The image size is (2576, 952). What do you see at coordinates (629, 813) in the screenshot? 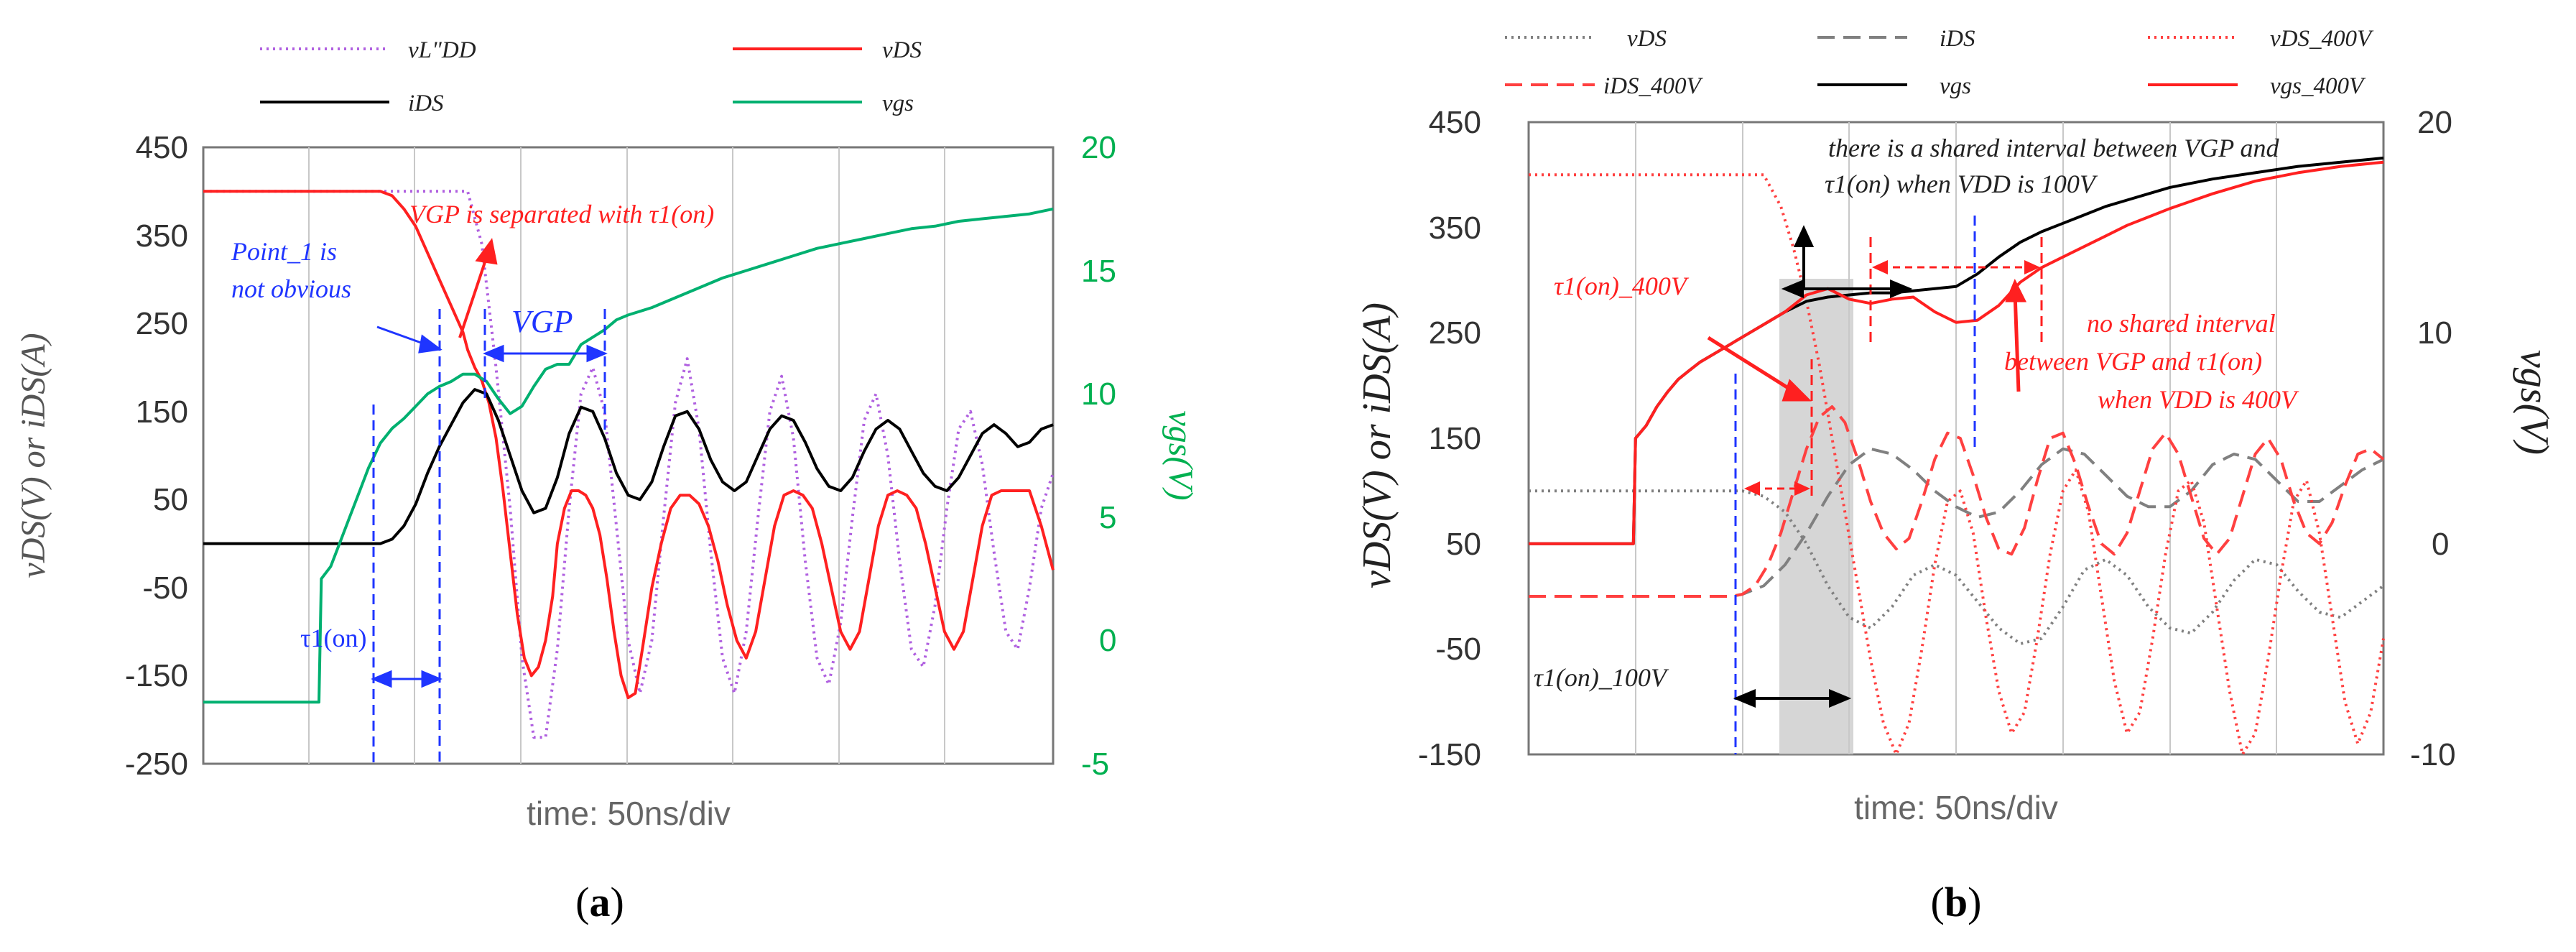
I see `x-axis-label-a: time: 50ns/div` at bounding box center [629, 813].